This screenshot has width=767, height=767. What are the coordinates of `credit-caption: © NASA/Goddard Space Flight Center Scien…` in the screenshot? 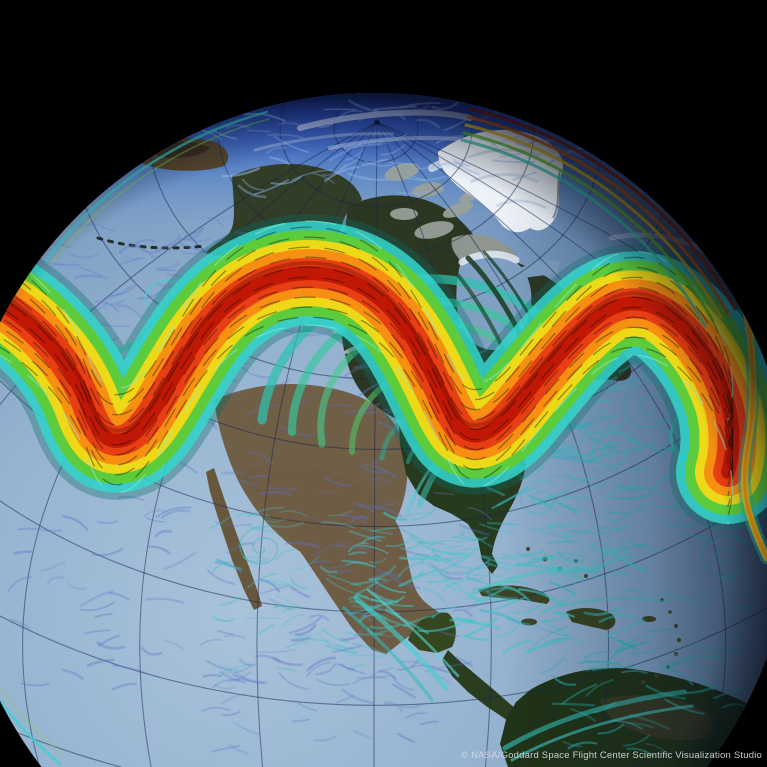 It's located at (611, 755).